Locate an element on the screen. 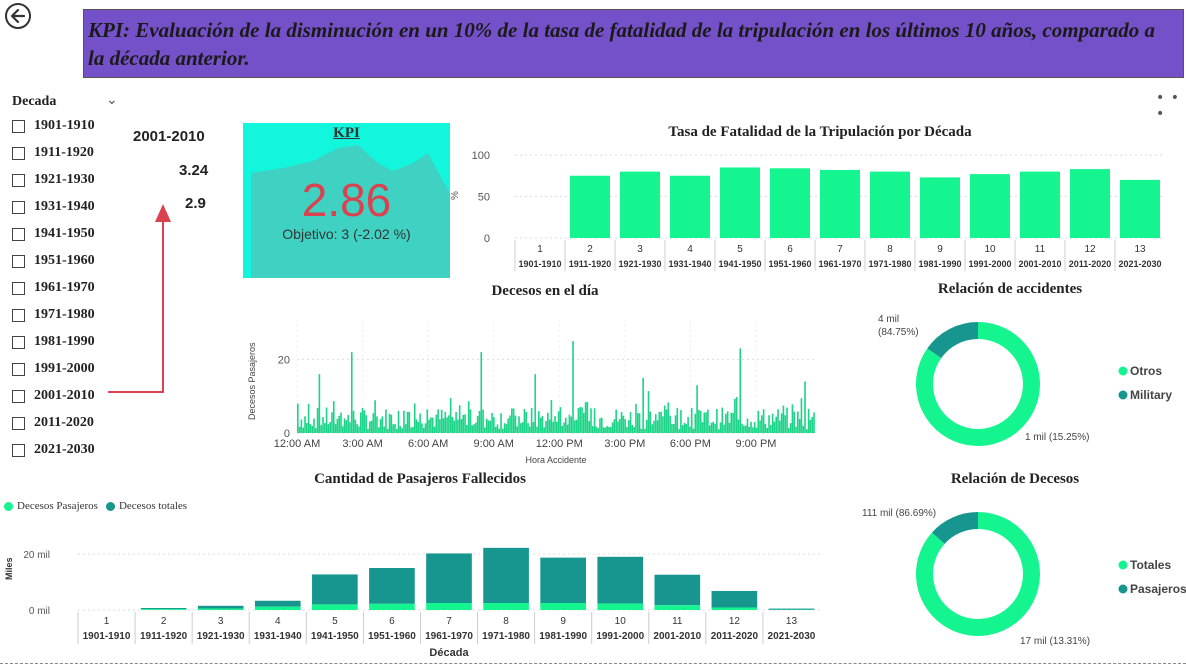  y-tick-label: 50 is located at coordinates (484, 198).